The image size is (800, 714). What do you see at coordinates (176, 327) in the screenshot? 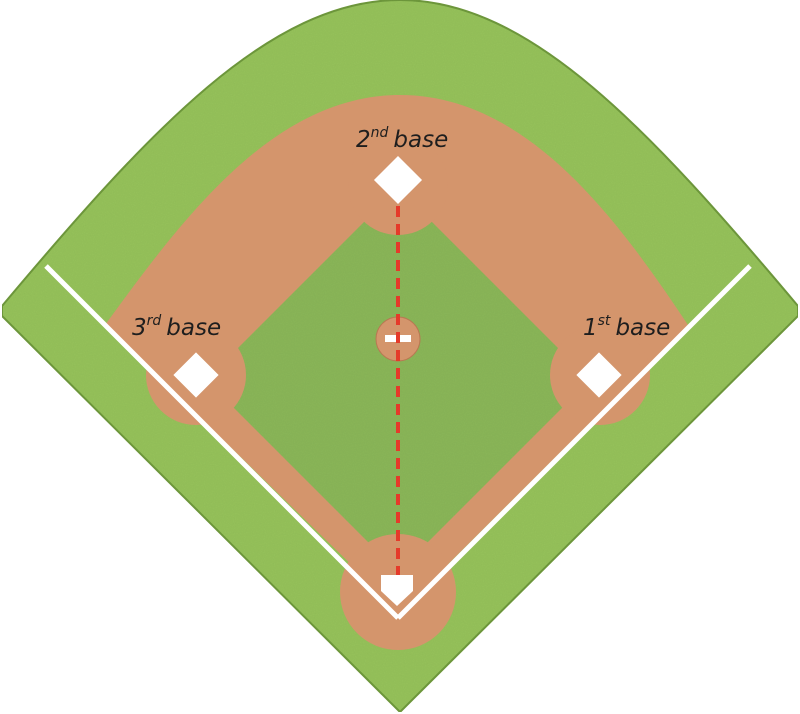
I see `third-base-label: 3rd base` at bounding box center [176, 327].